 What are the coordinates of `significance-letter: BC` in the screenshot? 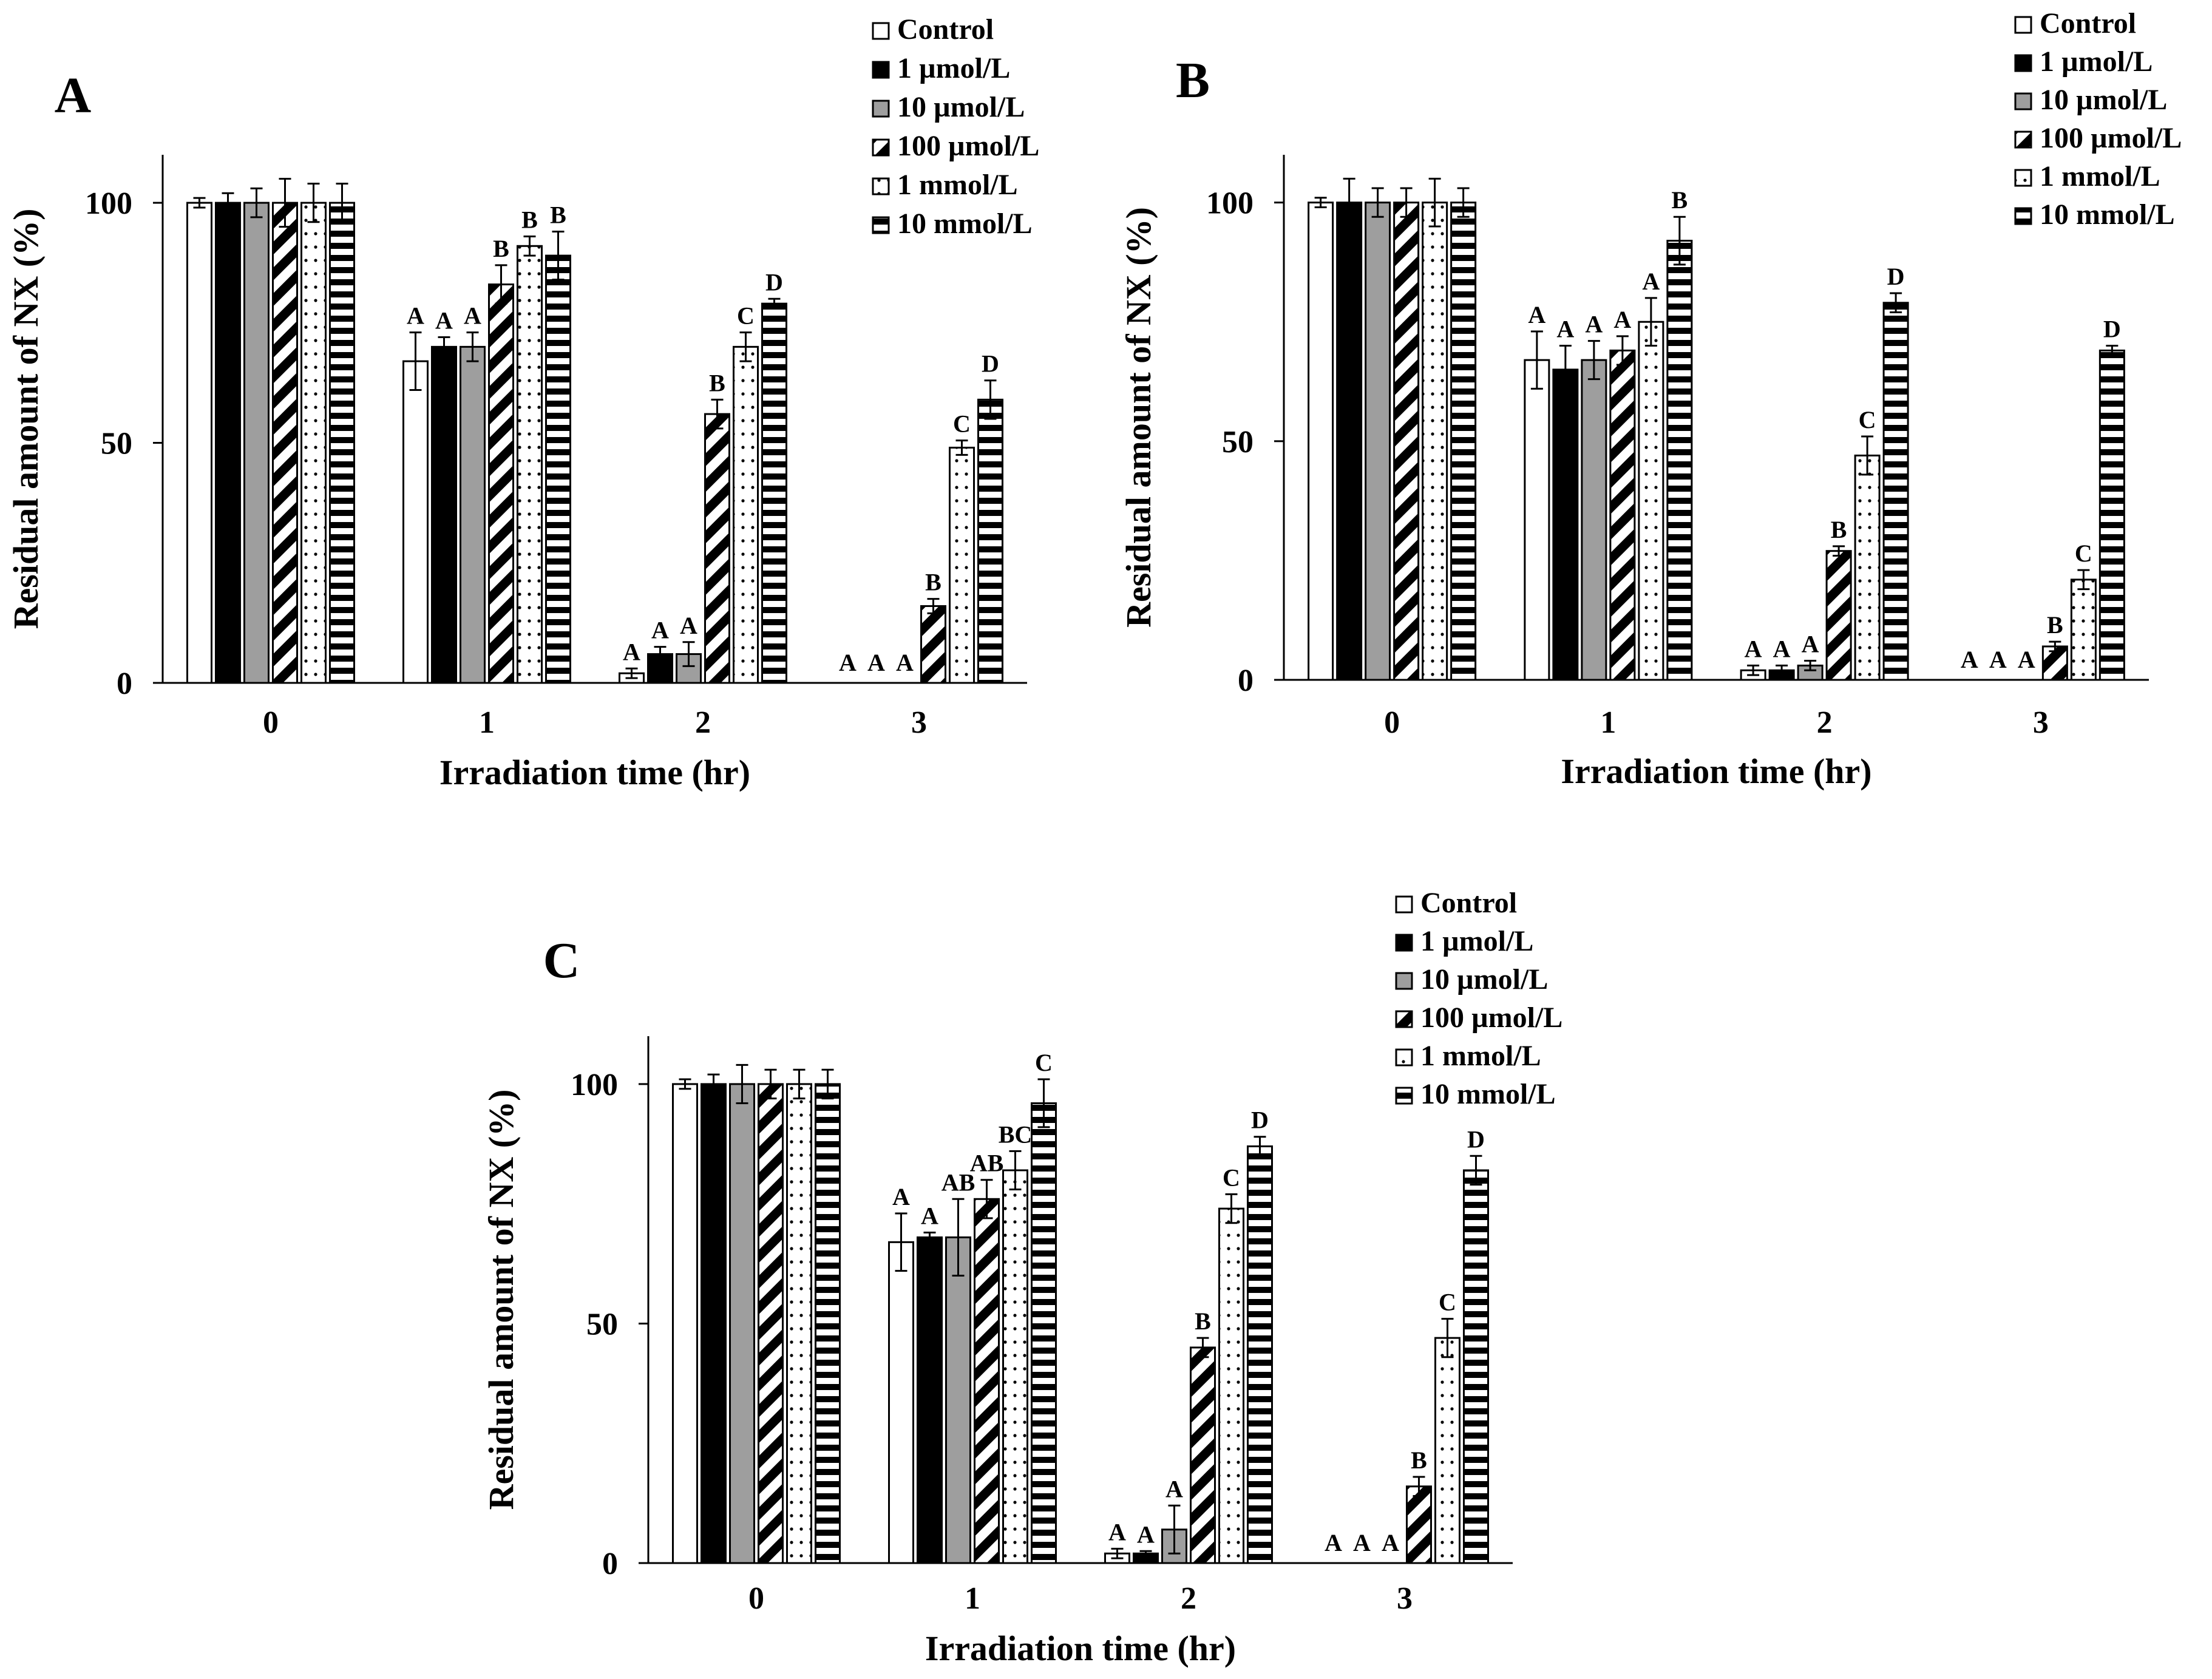 It's located at (1016, 1134).